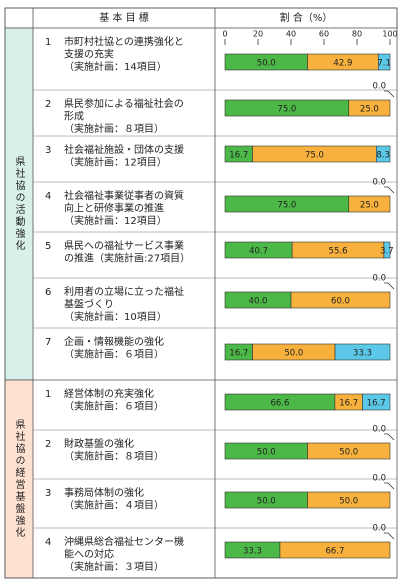 This screenshot has height=588, width=402. Describe the element at coordinates (124, 41) in the screenshot. I see `objective-line: 市町村社協との連携強化と` at that location.